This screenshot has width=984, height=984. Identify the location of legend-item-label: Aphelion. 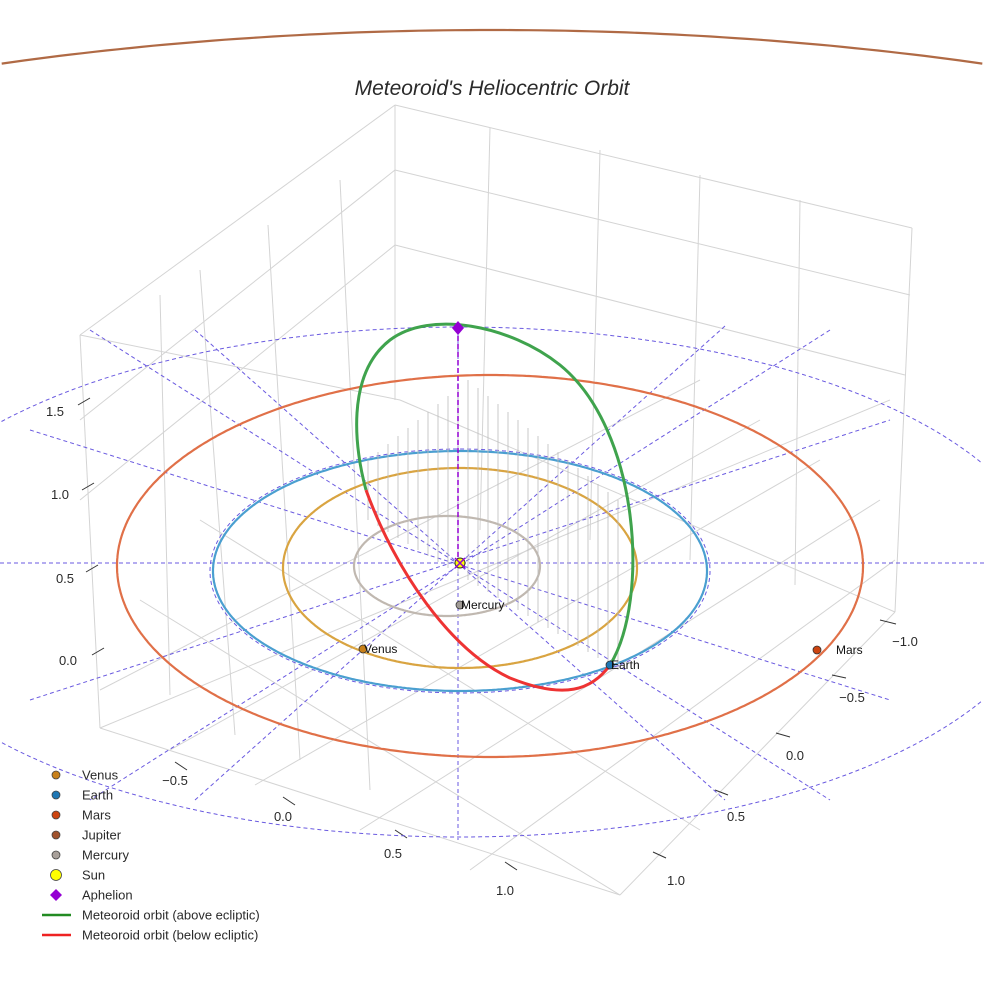
(107, 895).